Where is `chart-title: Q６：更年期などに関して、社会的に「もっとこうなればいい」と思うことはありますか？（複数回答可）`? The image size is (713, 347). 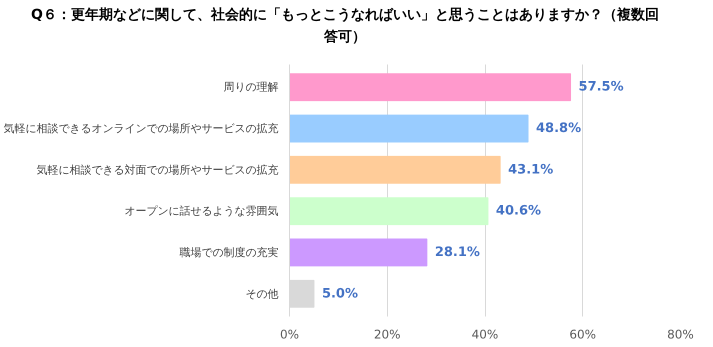 chart-title: Q６：更年期などに関して、社会的に「もっとこうなればいい」と思うことはありますか？（複数回答可） is located at coordinates (345, 27).